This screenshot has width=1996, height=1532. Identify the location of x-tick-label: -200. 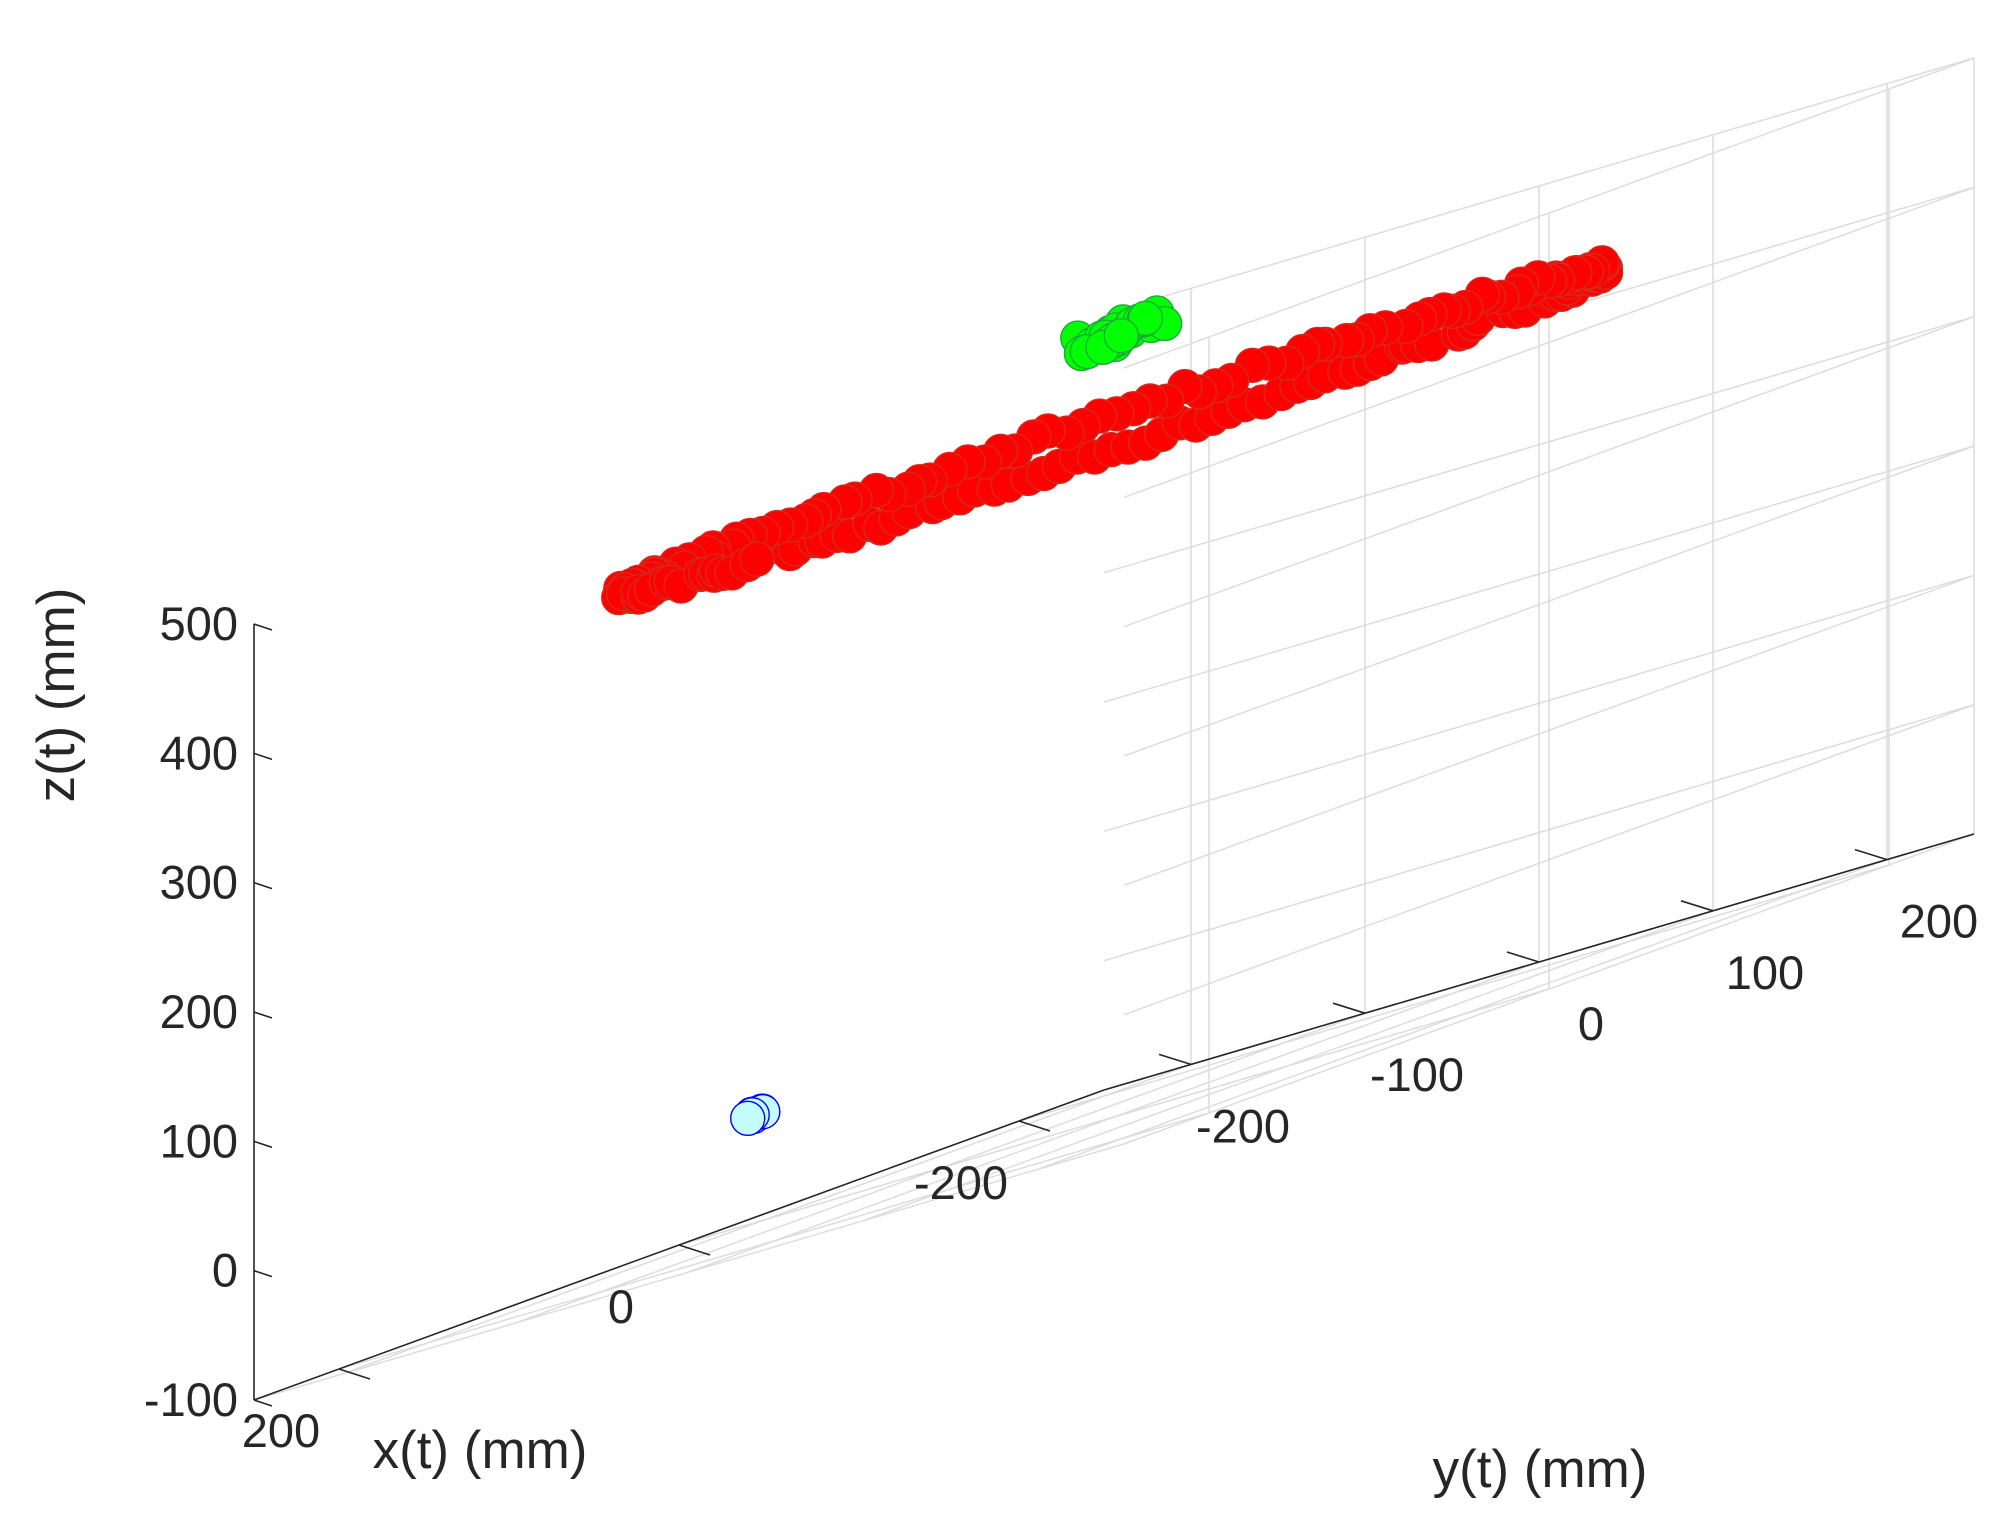
(961, 1182).